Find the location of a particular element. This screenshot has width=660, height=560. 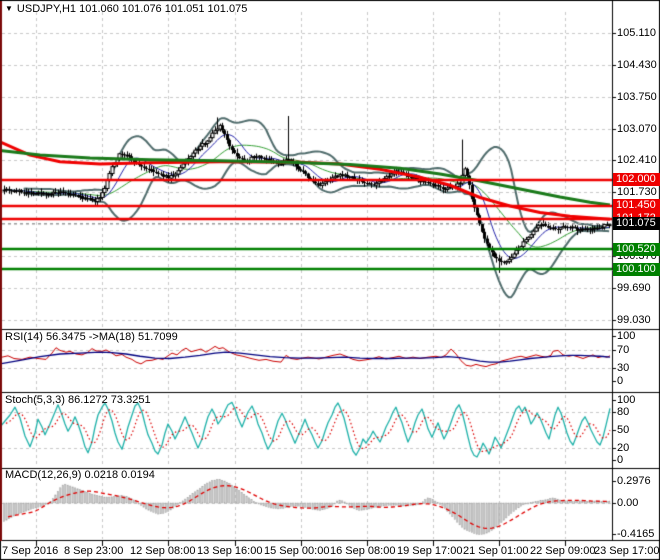

current-price-tag: 101.075 is located at coordinates (636, 223).